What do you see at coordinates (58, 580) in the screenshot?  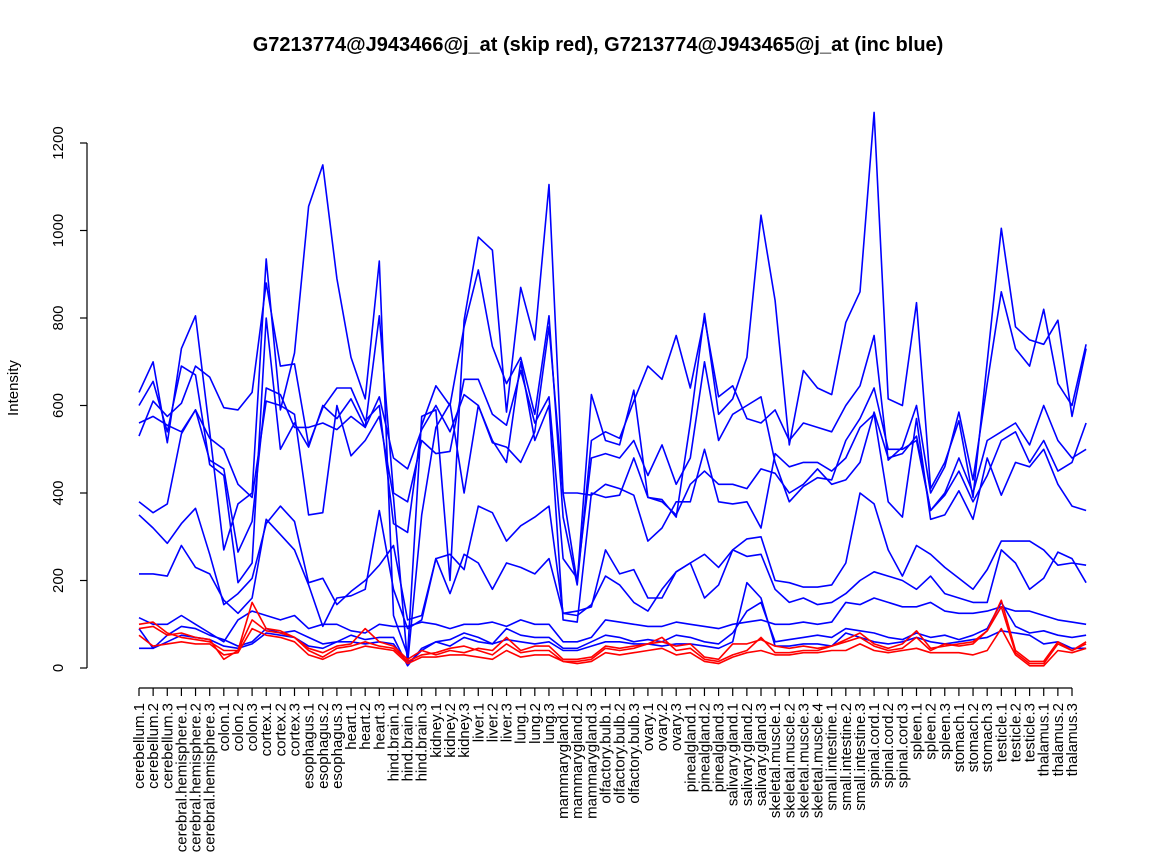 I see `y-tick-label: 200` at bounding box center [58, 580].